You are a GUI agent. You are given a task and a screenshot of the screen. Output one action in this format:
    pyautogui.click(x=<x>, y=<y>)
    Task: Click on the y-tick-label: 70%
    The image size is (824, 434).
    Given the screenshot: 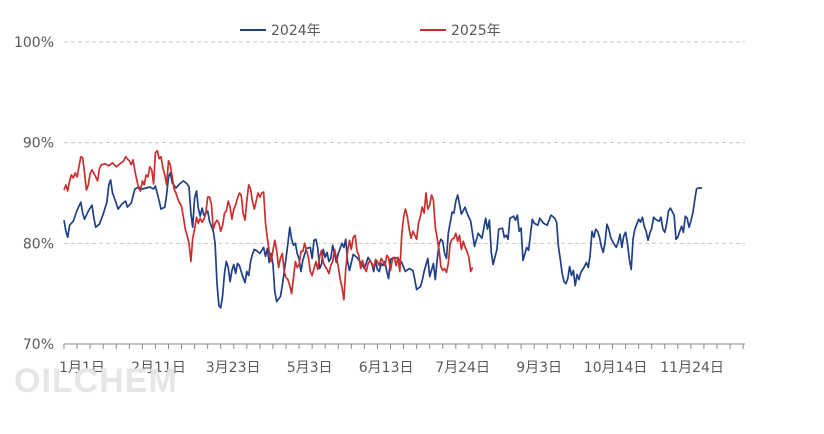 What is the action you would take?
    pyautogui.click(x=38, y=345)
    